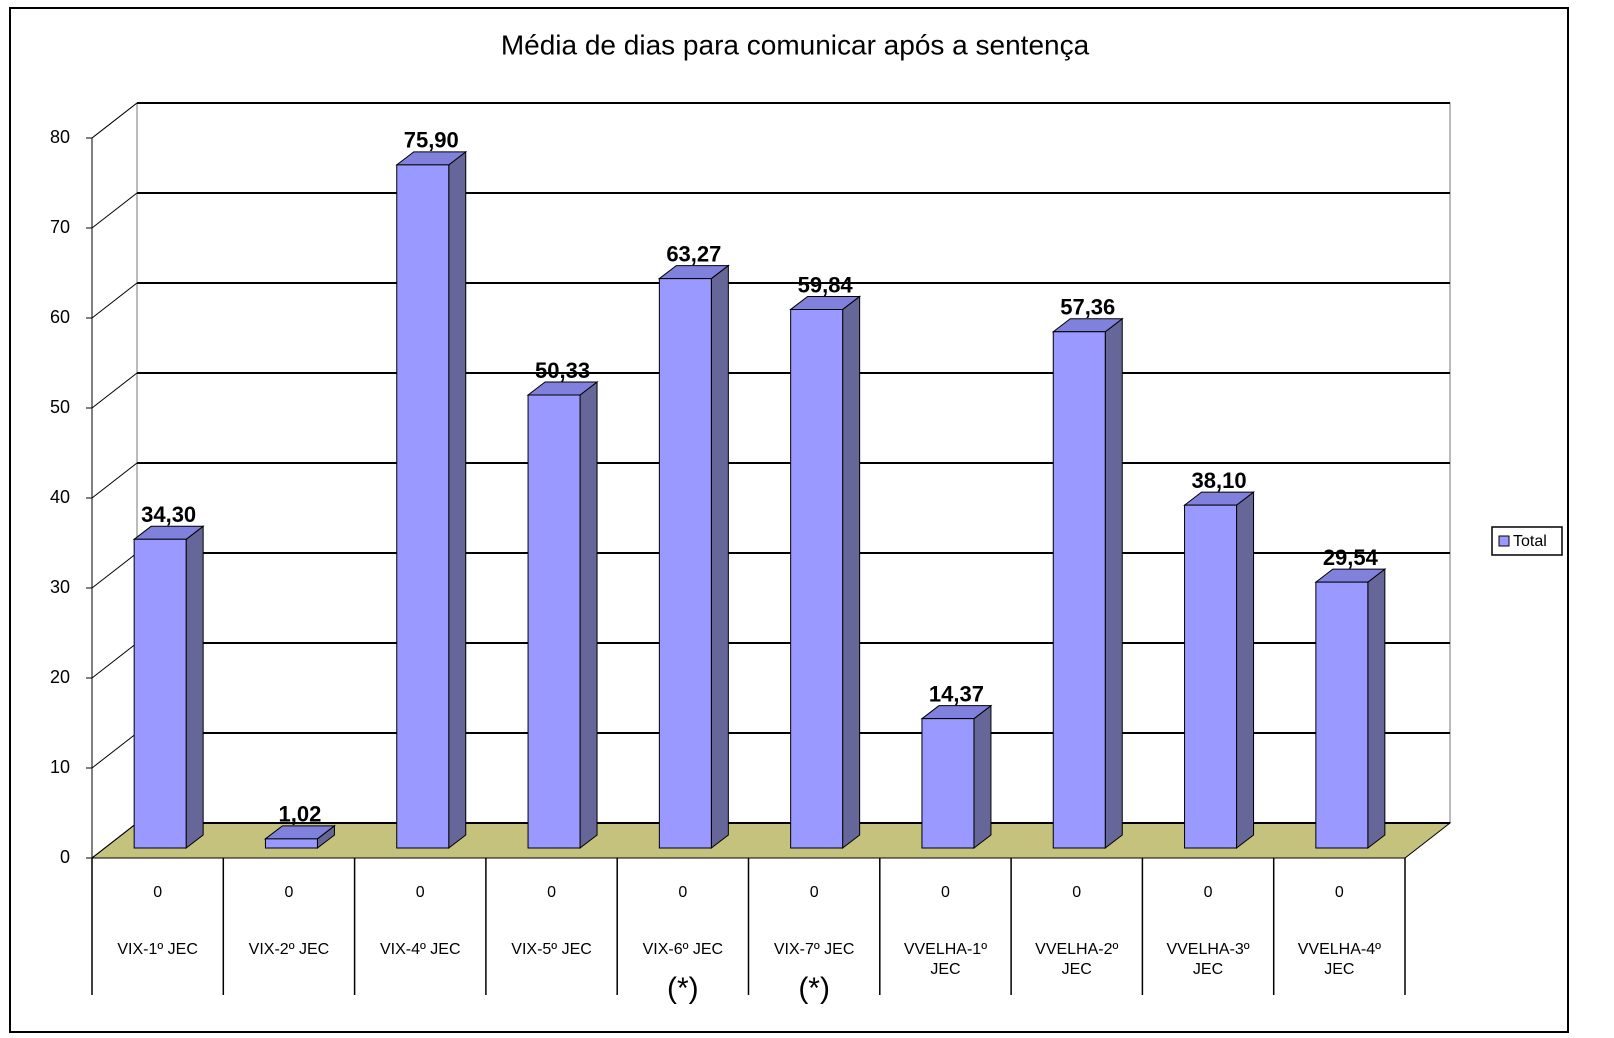 This screenshot has width=1614, height=1038. Describe the element at coordinates (956, 693) in the screenshot. I see `data-label: 14,37` at that location.